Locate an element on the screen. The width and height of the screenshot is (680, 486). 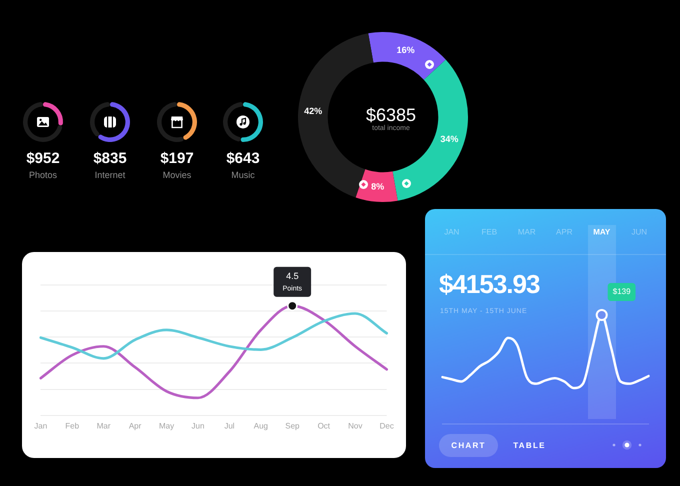
x-tick-label: Mar is located at coordinates (103, 425).